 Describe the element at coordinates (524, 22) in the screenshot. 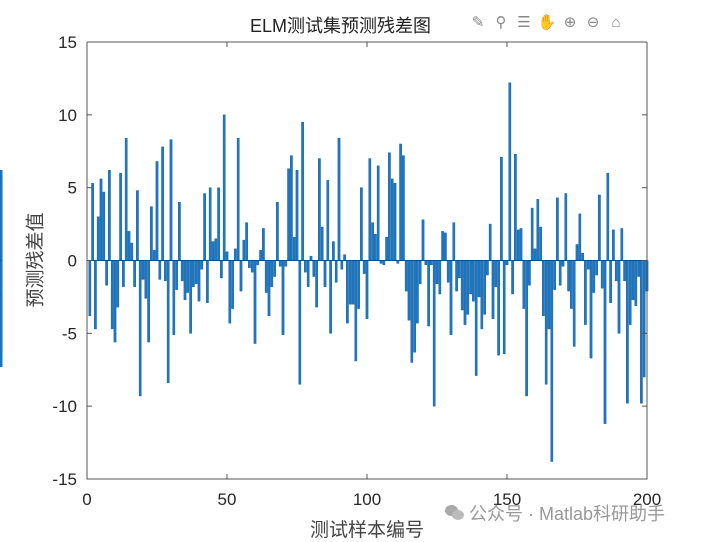

I see `legend-icon: ☰` at that location.